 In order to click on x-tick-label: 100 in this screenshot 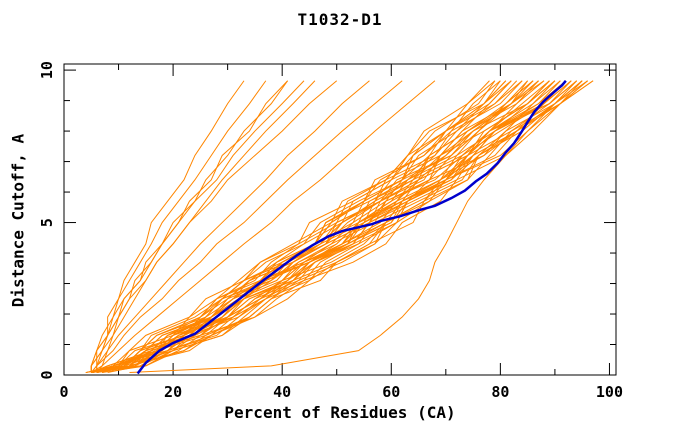, I will do `click(609, 392)`.